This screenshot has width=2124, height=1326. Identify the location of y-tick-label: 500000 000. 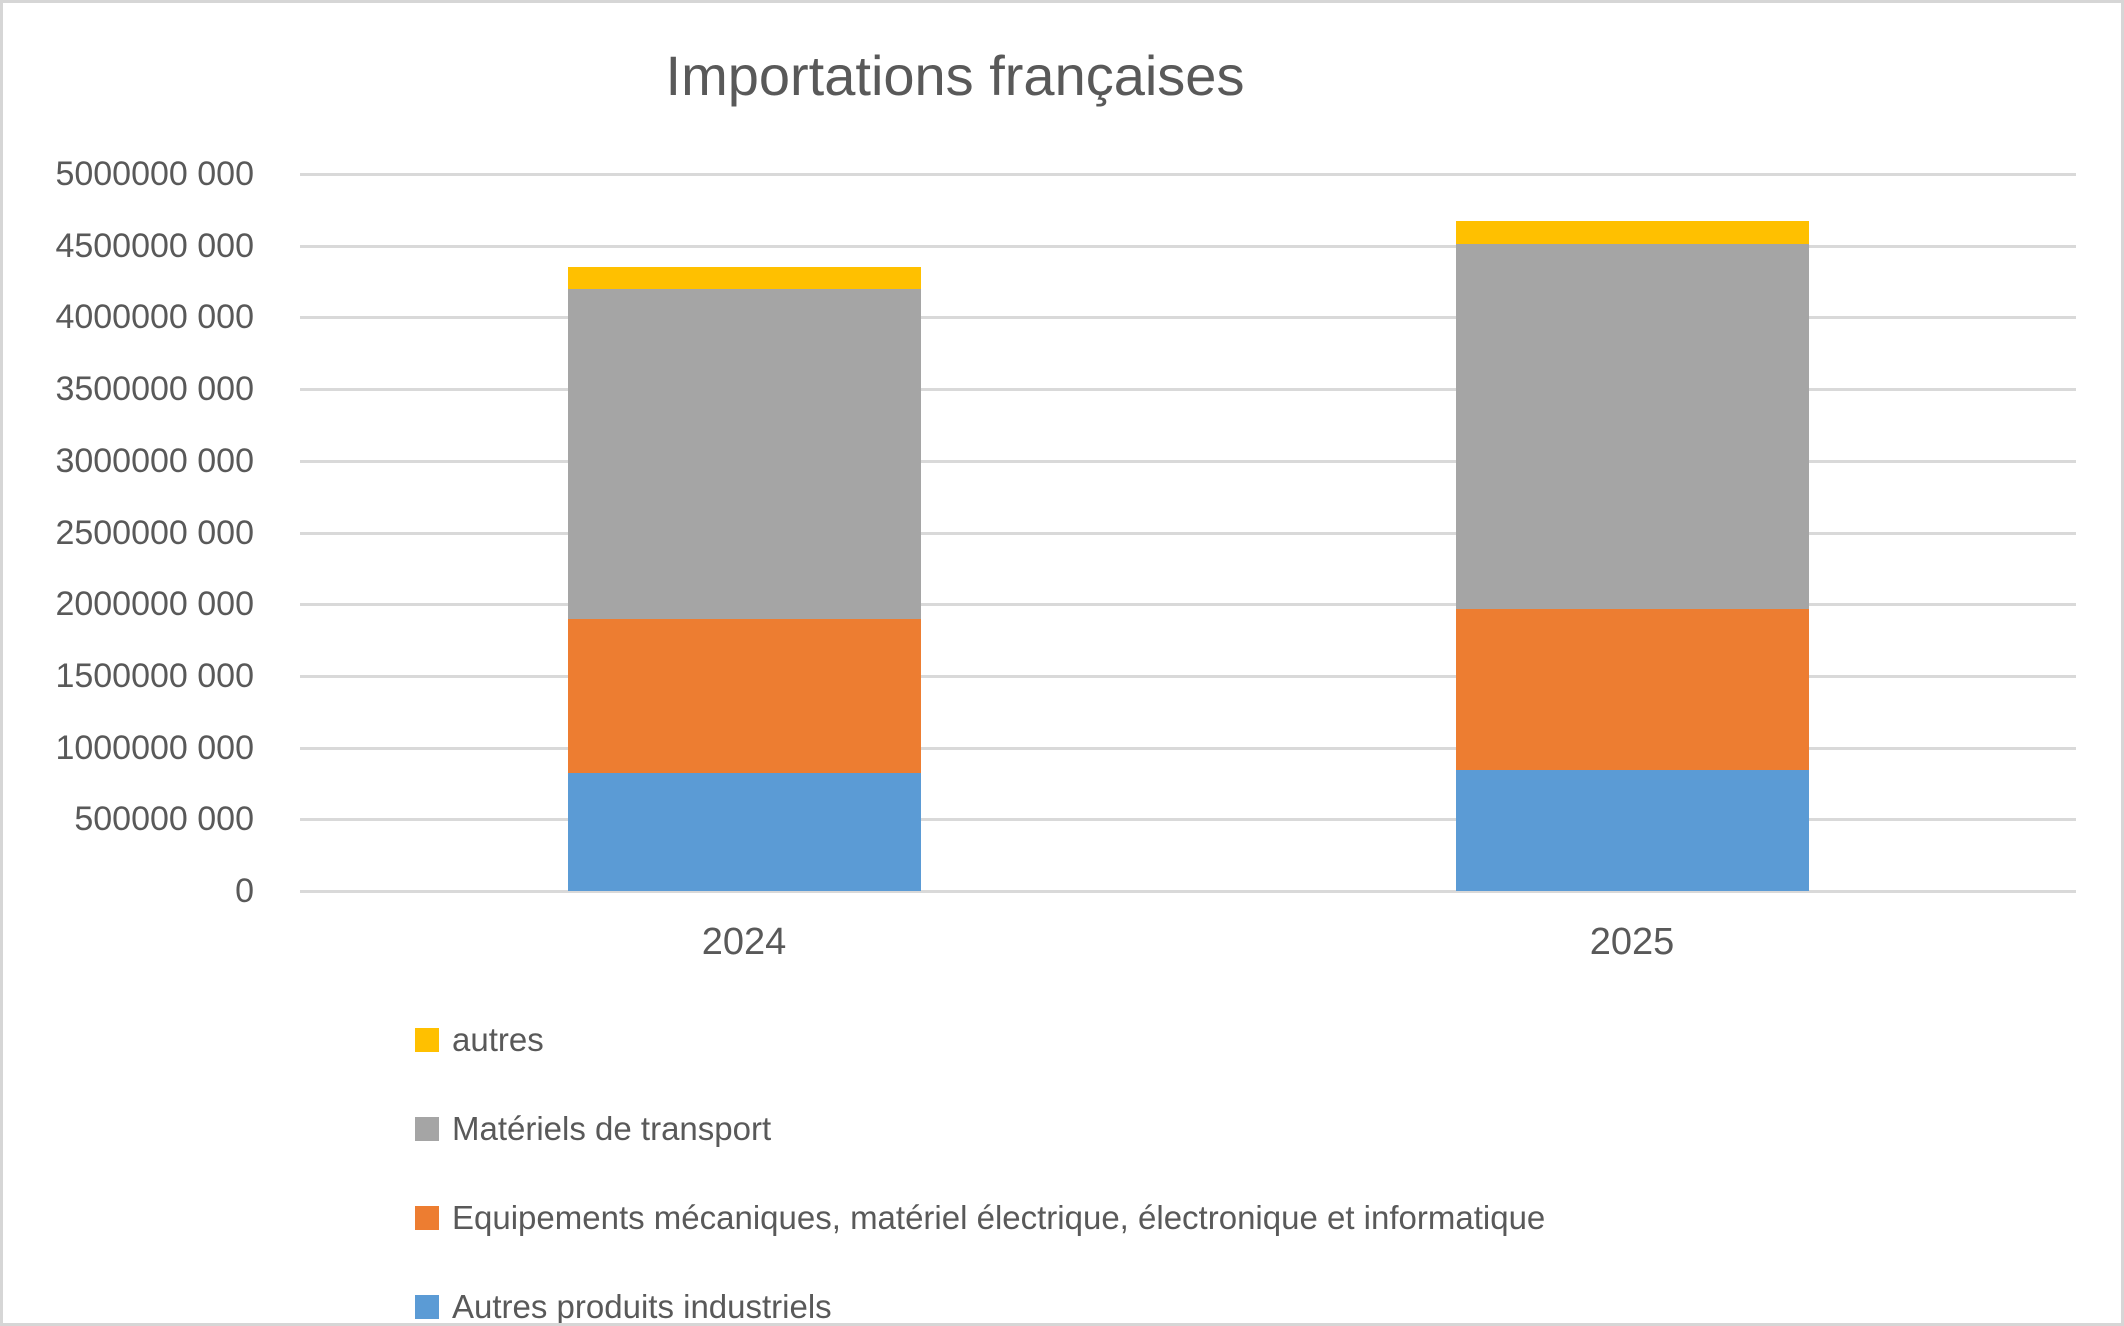
(164, 819).